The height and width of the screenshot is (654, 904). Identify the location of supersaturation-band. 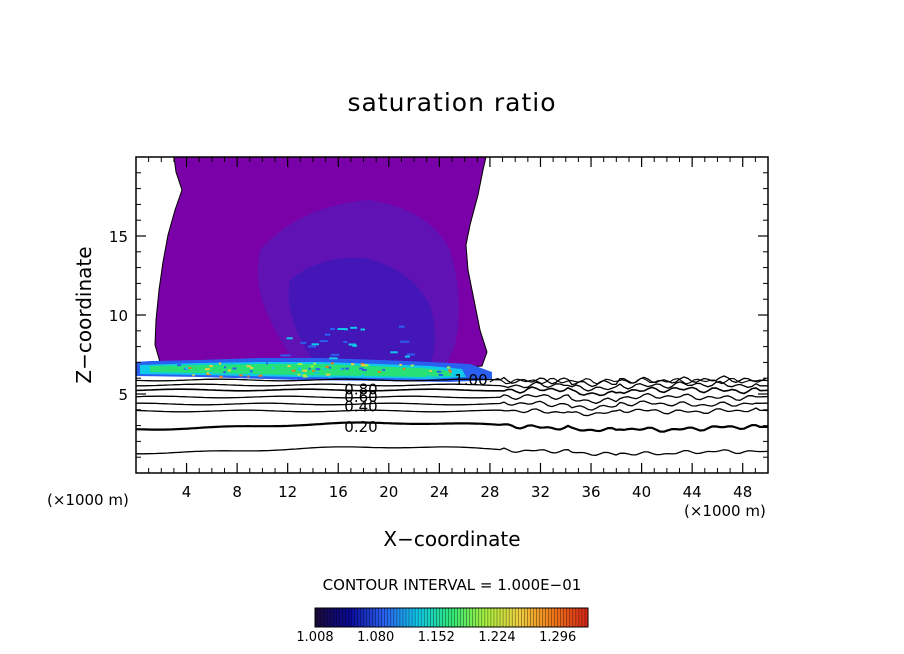
(314, 353).